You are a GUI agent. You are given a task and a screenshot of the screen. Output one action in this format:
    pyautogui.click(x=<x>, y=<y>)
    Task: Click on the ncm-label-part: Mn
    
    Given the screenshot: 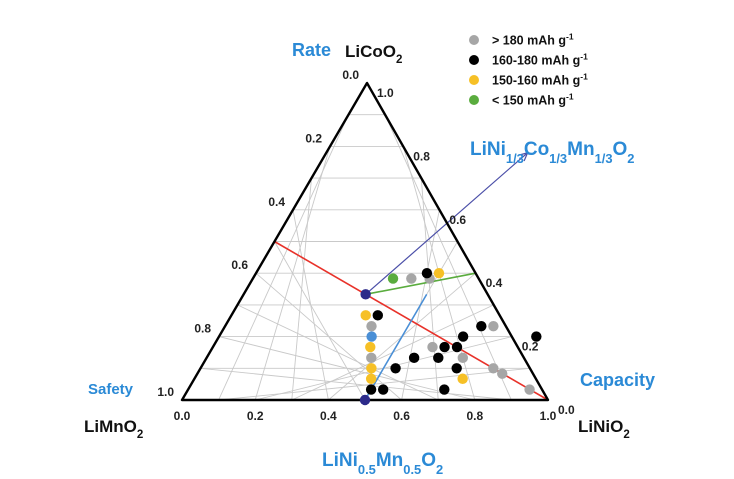 What is the action you would take?
    pyautogui.click(x=580, y=149)
    